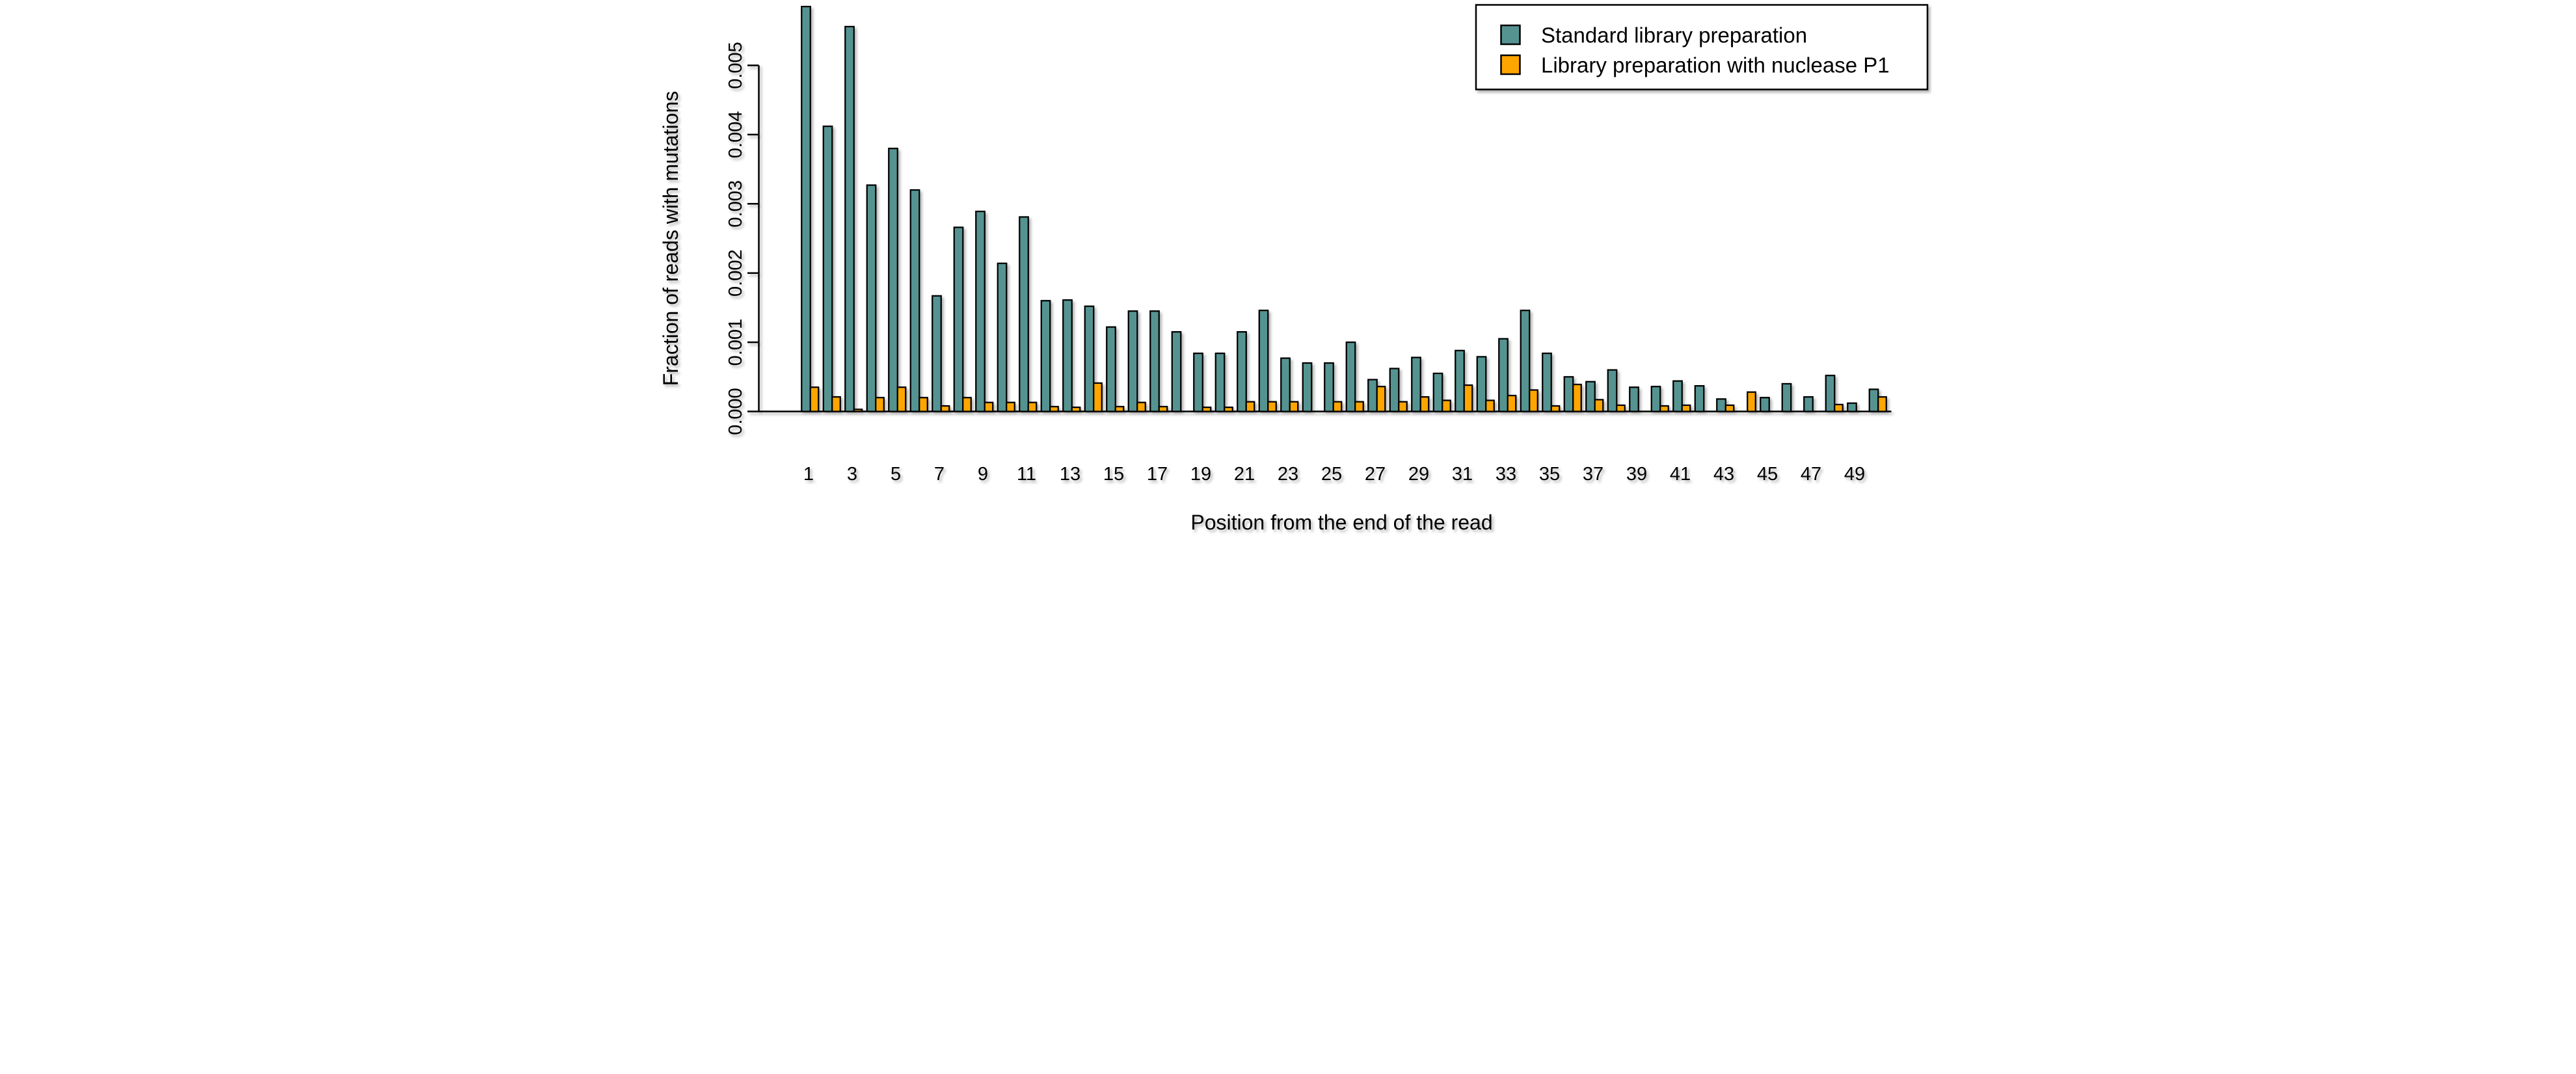 Image resolution: width=2576 pixels, height=1074 pixels. I want to click on x-tick-label-9: 9, so click(983, 474).